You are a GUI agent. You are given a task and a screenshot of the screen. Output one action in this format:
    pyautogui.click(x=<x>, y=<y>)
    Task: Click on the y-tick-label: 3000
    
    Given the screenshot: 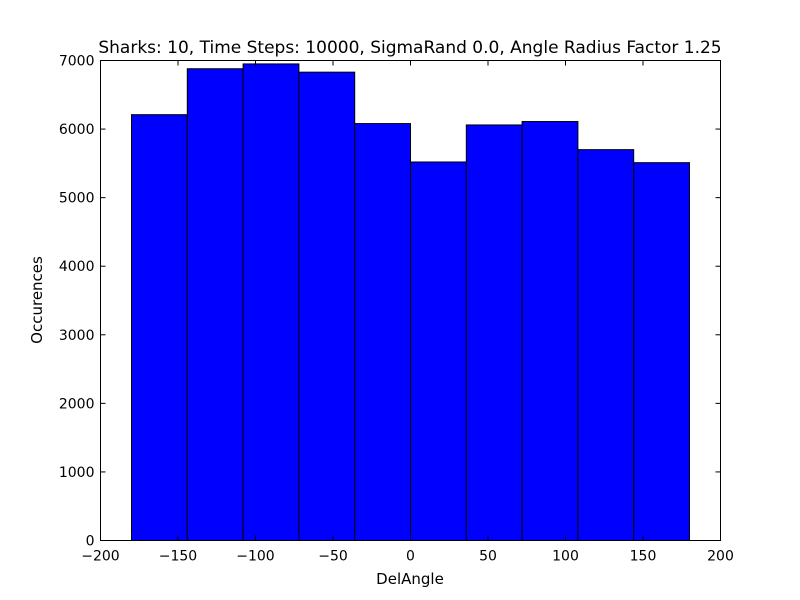 What is the action you would take?
    pyautogui.click(x=77, y=336)
    